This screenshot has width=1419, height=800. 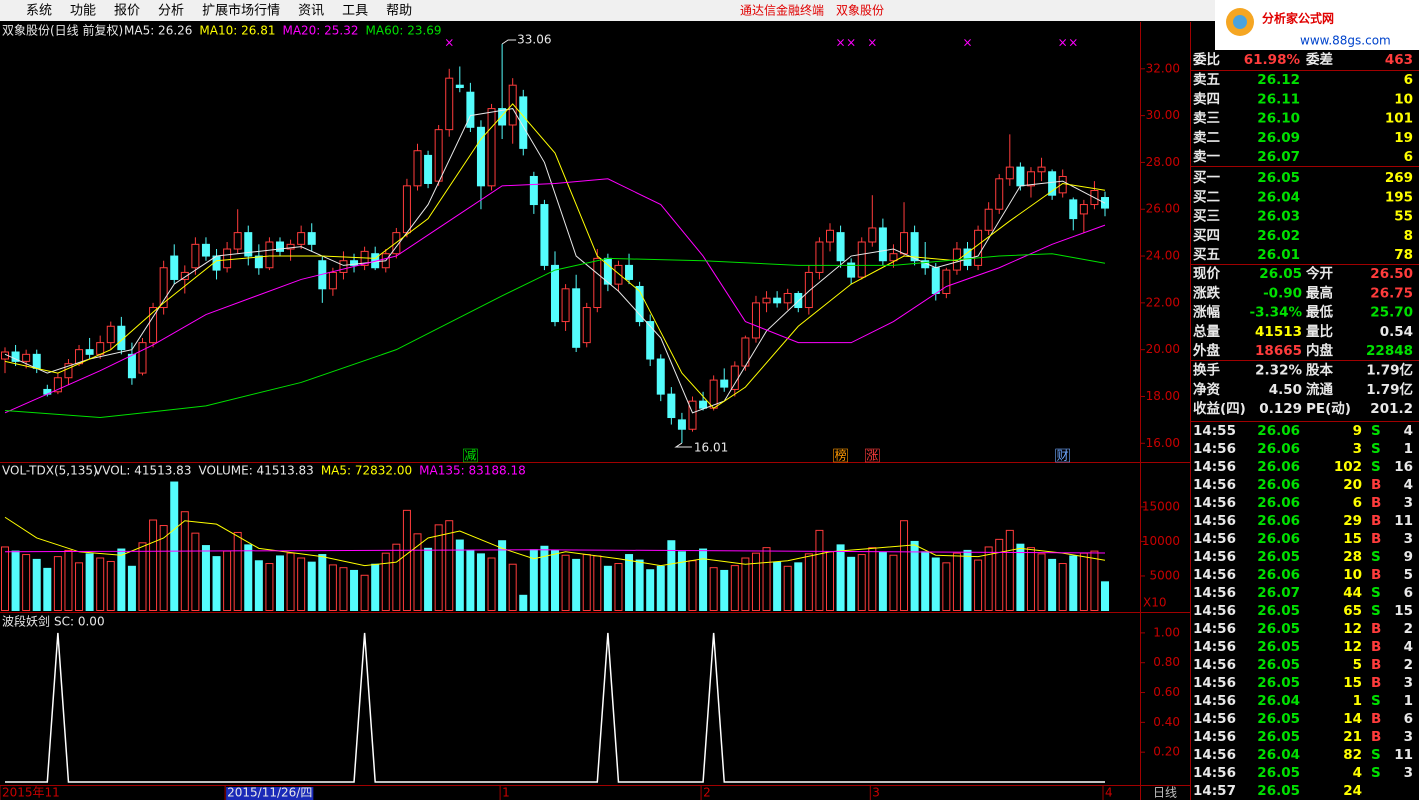 What do you see at coordinates (399, 11) in the screenshot?
I see `menu-item: 帮助` at bounding box center [399, 11].